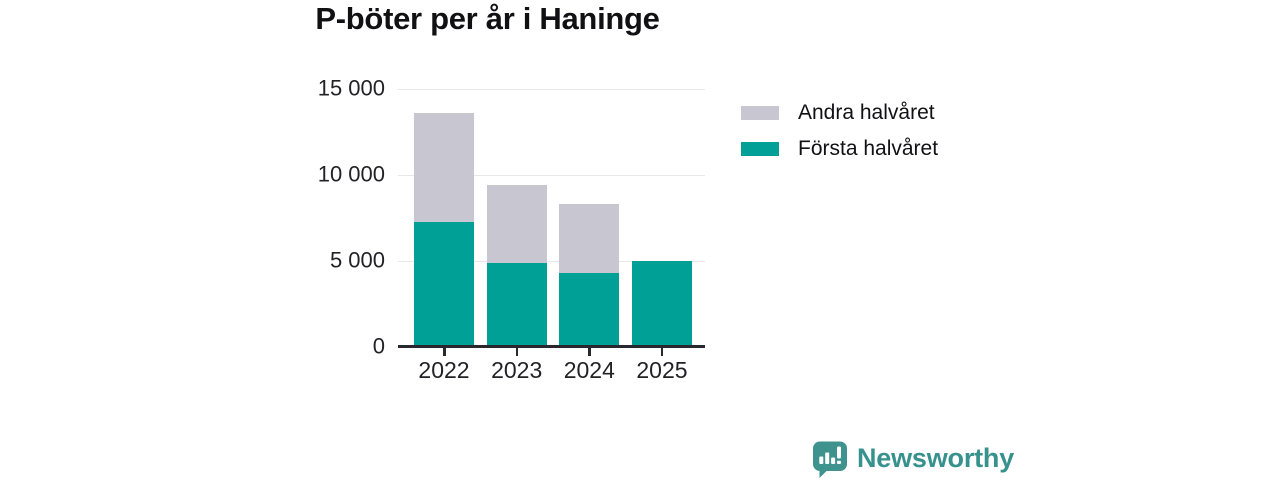 Image resolution: width=1280 pixels, height=480 pixels. Describe the element at coordinates (866, 112) in the screenshot. I see `legend-label: Andra halvåret` at that location.